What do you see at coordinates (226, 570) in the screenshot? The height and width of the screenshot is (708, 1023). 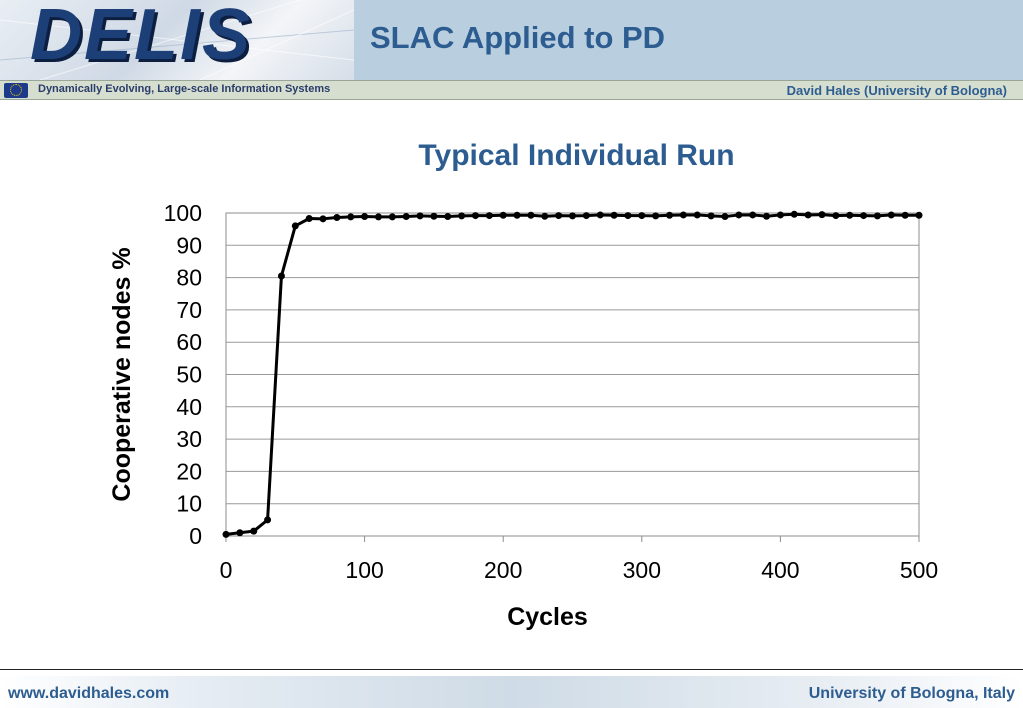 I see `x-tick-label: 0` at bounding box center [226, 570].